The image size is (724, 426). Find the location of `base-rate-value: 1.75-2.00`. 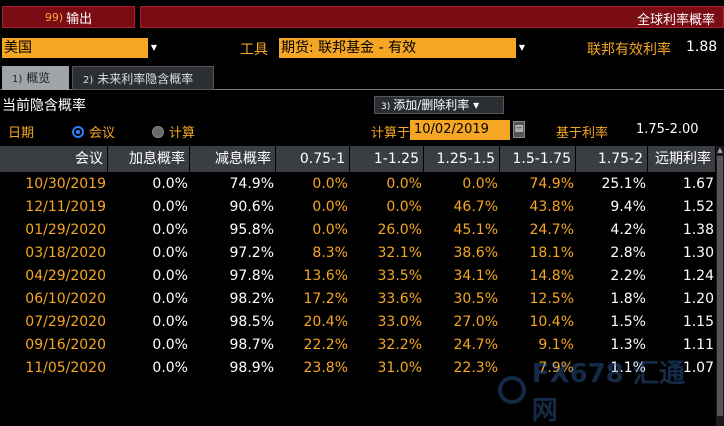

base-rate-value: 1.75-2.00 is located at coordinates (667, 129).